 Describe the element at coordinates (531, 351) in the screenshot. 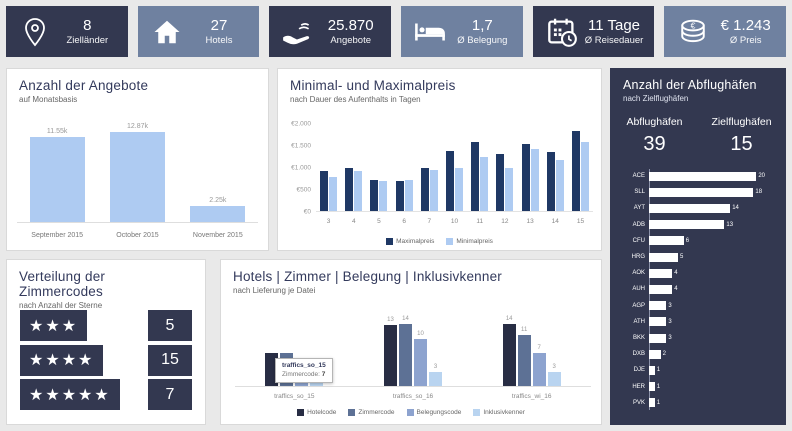

I see `bar-group: 14 11 7 3` at that location.